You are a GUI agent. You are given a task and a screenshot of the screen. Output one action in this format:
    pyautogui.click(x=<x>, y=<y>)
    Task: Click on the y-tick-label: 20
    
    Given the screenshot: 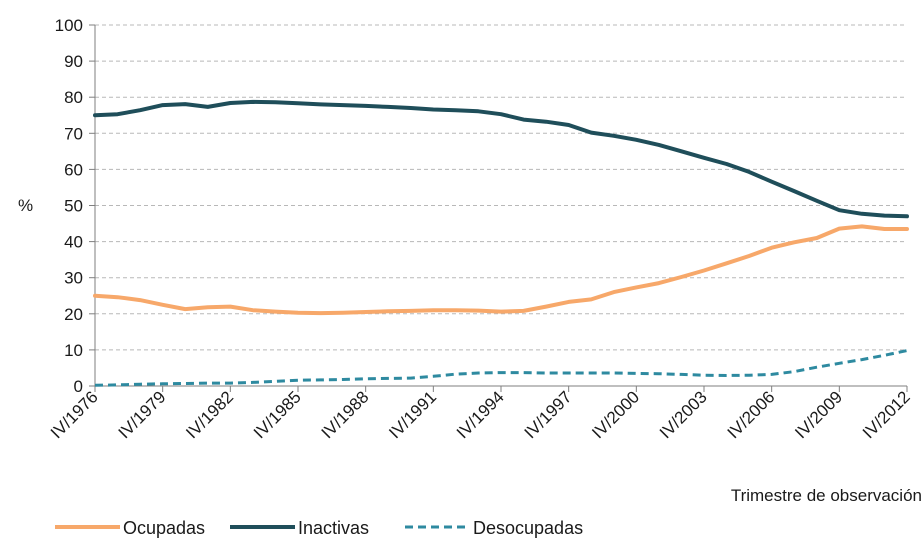 What is the action you would take?
    pyautogui.click(x=73, y=314)
    